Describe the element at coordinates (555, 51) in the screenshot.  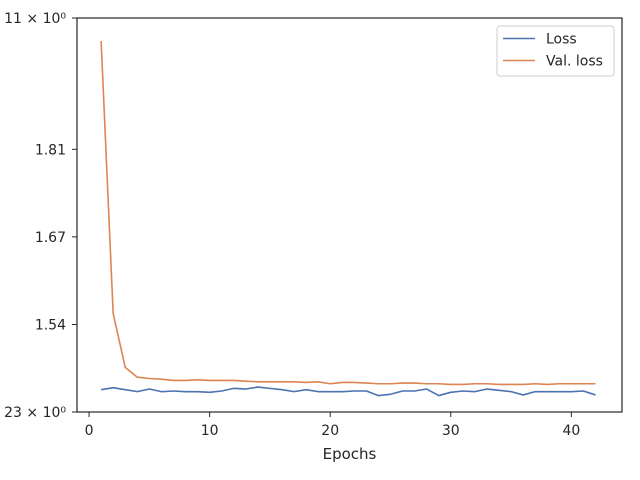
I see `legend: Loss Val. loss` at that location.